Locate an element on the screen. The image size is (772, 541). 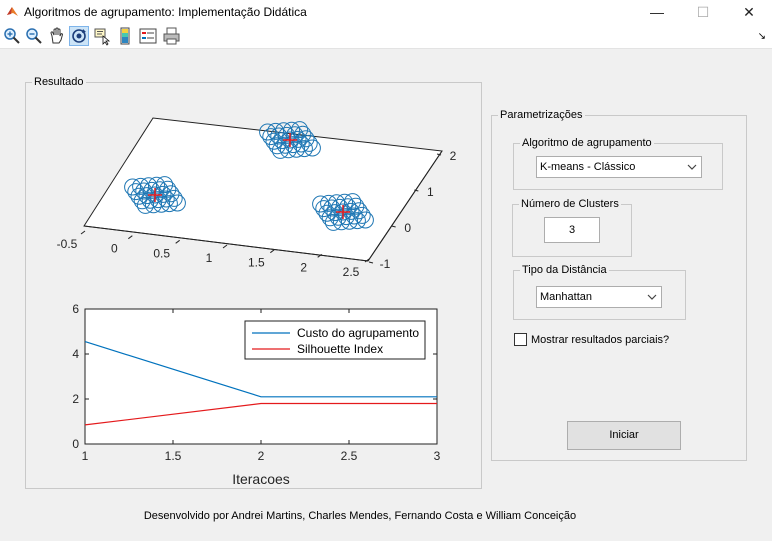
insert-colorbar-button is located at coordinates (125, 36).